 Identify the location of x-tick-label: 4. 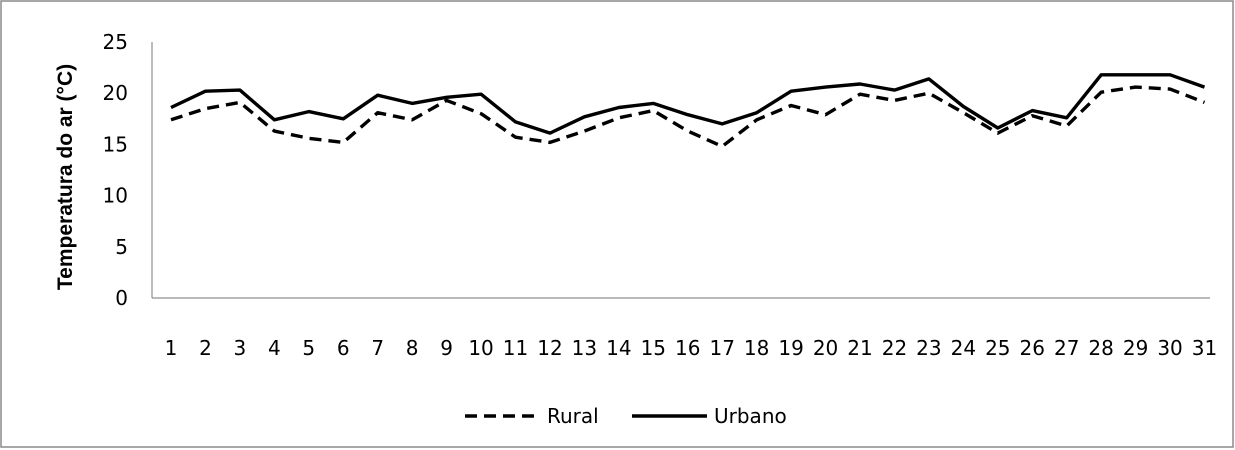
(274, 348).